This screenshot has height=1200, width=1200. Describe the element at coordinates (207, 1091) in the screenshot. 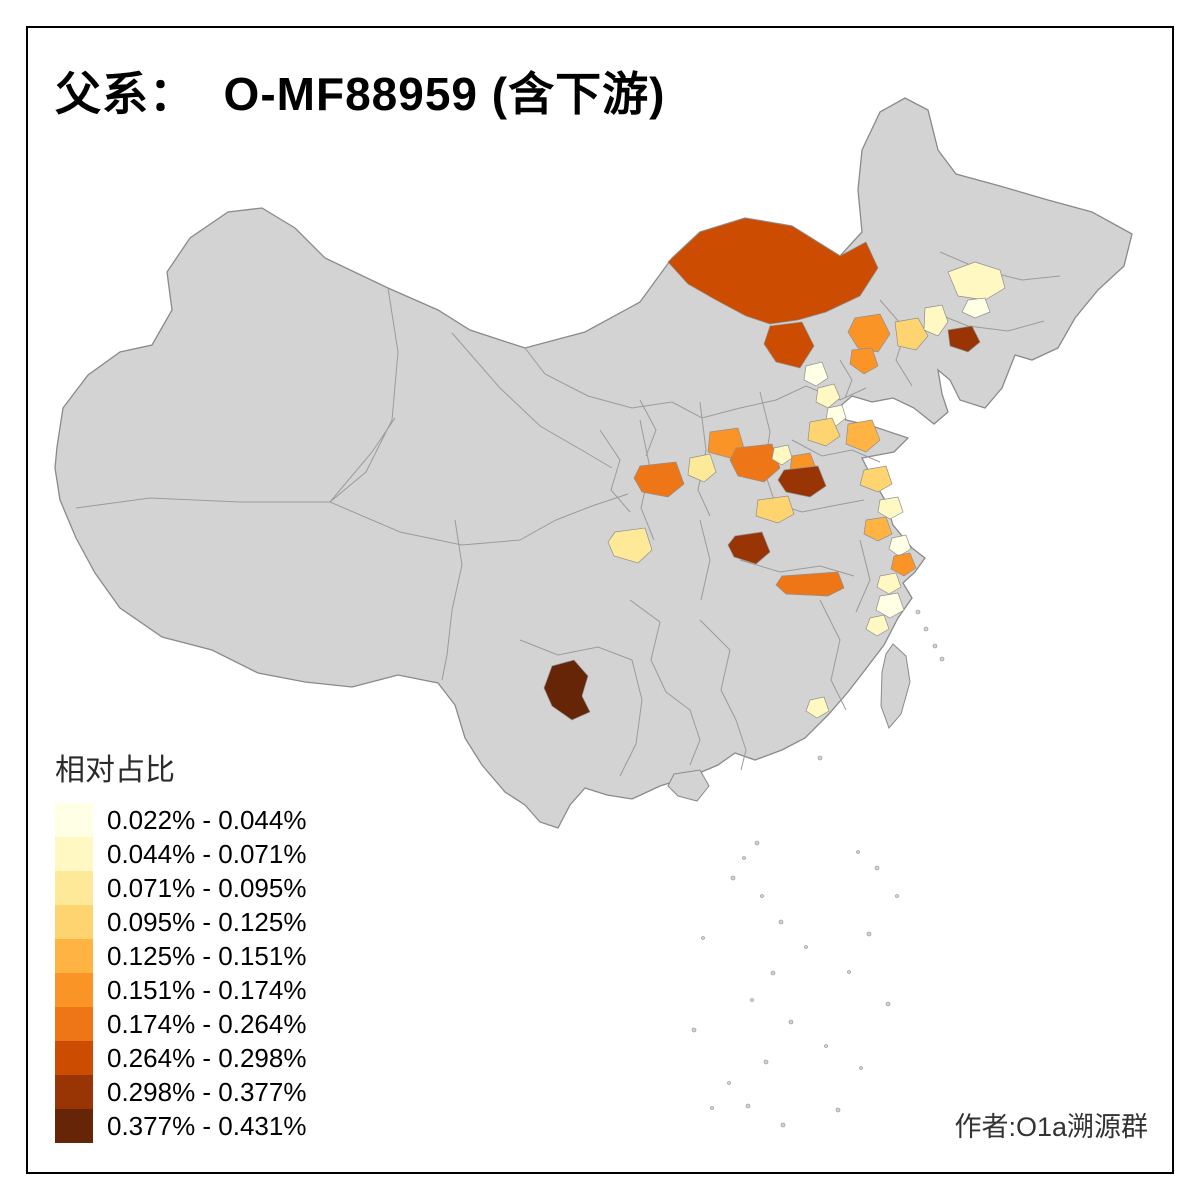

I see `legend-item-label: 0.298% - 0.377%` at that location.